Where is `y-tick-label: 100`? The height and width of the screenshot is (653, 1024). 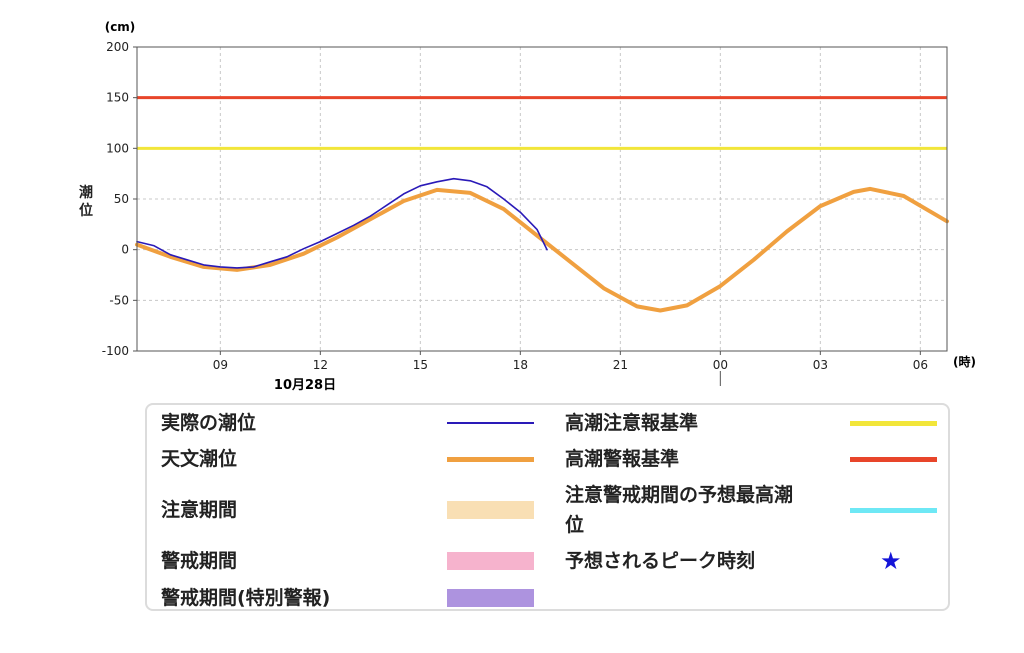
y-tick-label: 100 is located at coordinates (117, 148).